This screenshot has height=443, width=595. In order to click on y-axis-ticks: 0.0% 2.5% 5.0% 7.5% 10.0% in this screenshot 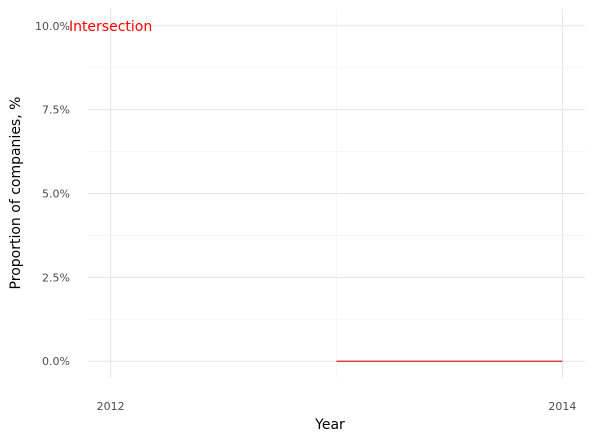, I will do `click(52, 194)`.